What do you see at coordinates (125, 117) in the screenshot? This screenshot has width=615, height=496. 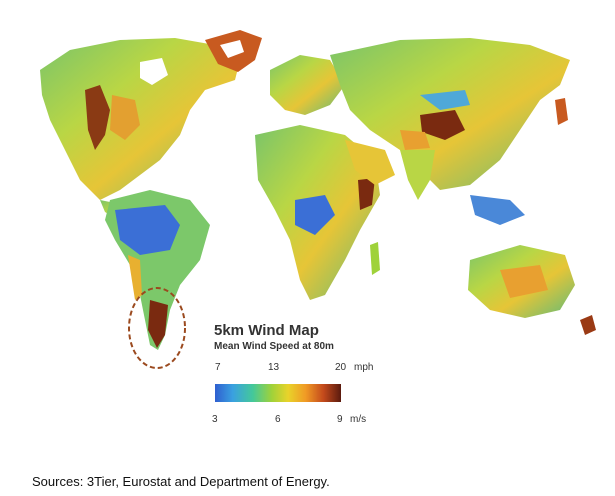 I see `north-america-plains-wind` at bounding box center [125, 117].